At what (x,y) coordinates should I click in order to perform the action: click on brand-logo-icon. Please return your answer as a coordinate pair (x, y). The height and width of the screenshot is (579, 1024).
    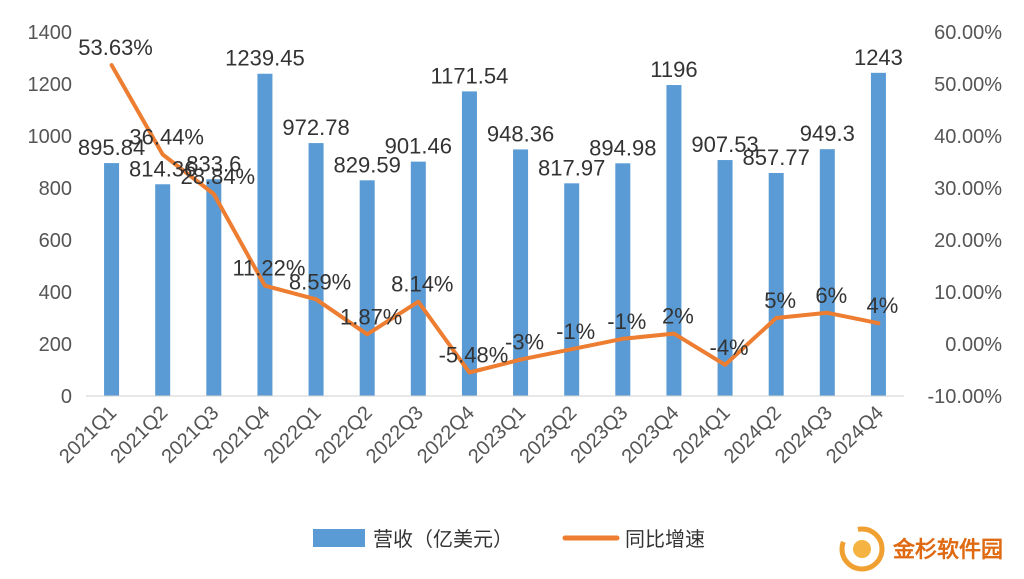
    Looking at the image, I should click on (862, 549).